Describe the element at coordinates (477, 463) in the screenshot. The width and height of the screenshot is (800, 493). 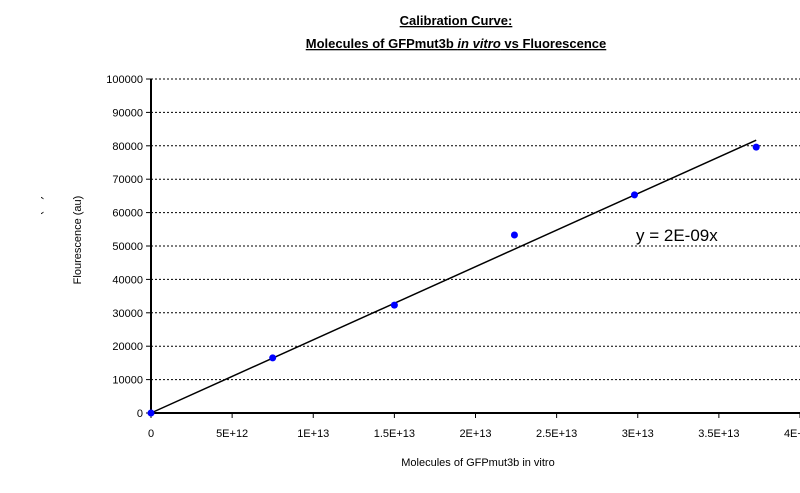
I see `x-axis-label: Molecules of GFPmut3b in vitro` at that location.